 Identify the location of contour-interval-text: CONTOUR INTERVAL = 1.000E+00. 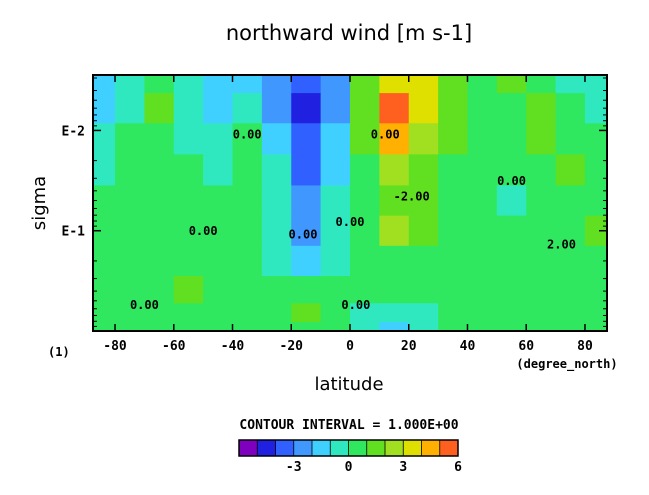
(348, 425).